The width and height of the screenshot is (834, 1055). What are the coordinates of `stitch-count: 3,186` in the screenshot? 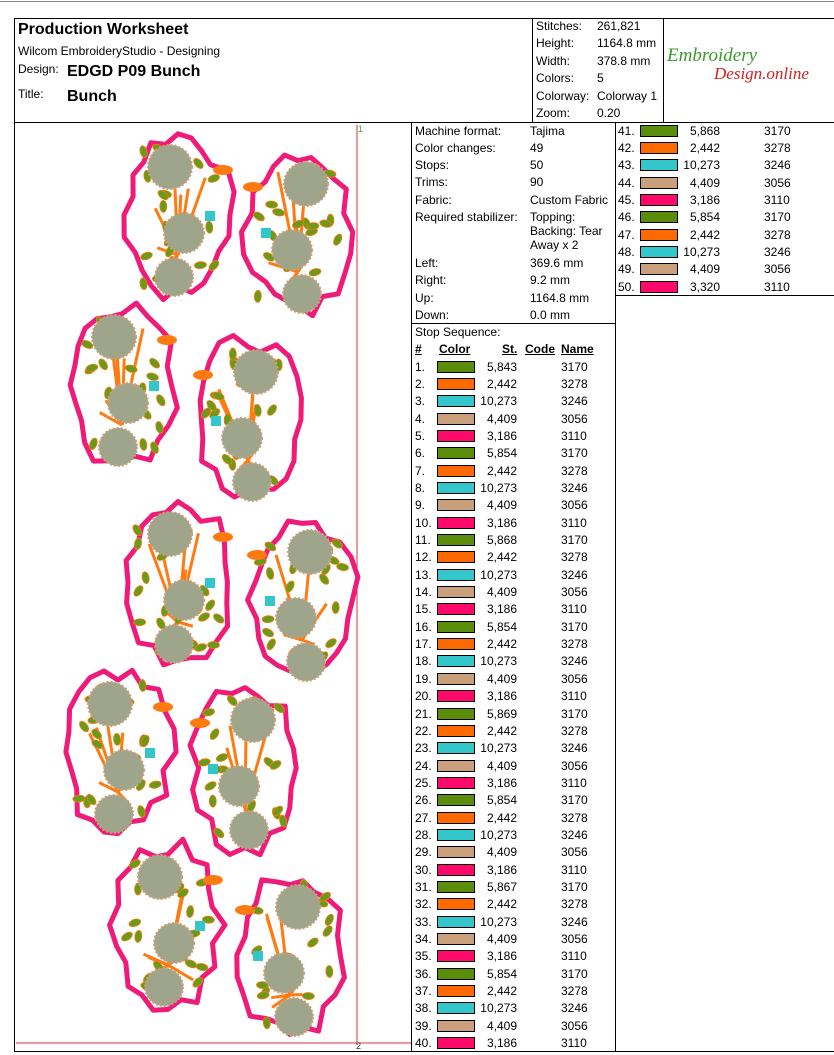 It's located at (501, 696).